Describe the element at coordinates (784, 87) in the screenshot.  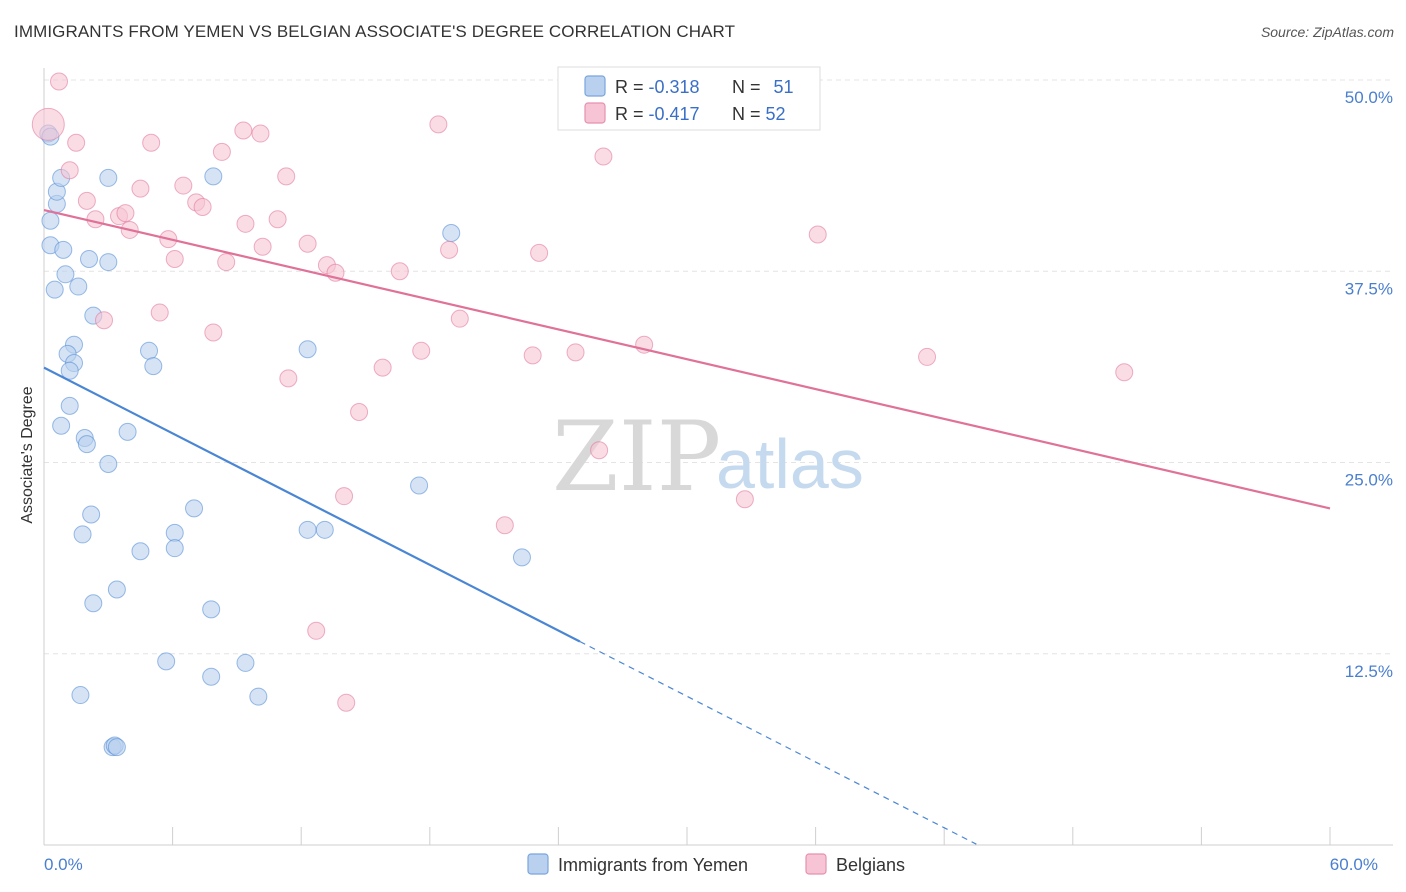
I see `legend-n-value: 51` at that location.